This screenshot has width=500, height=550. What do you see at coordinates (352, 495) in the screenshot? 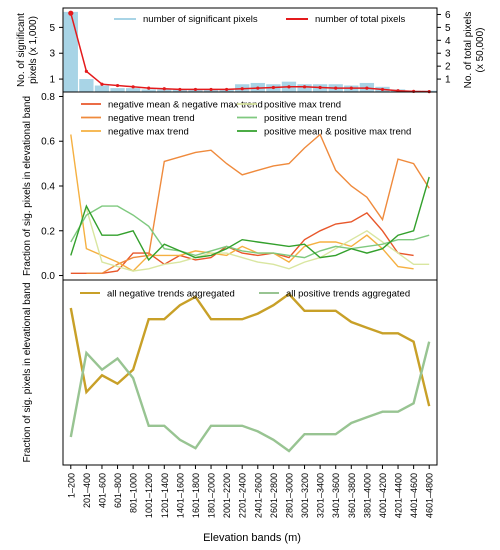
I see `x-tick-label: 3601–3800` at bounding box center [352, 495].